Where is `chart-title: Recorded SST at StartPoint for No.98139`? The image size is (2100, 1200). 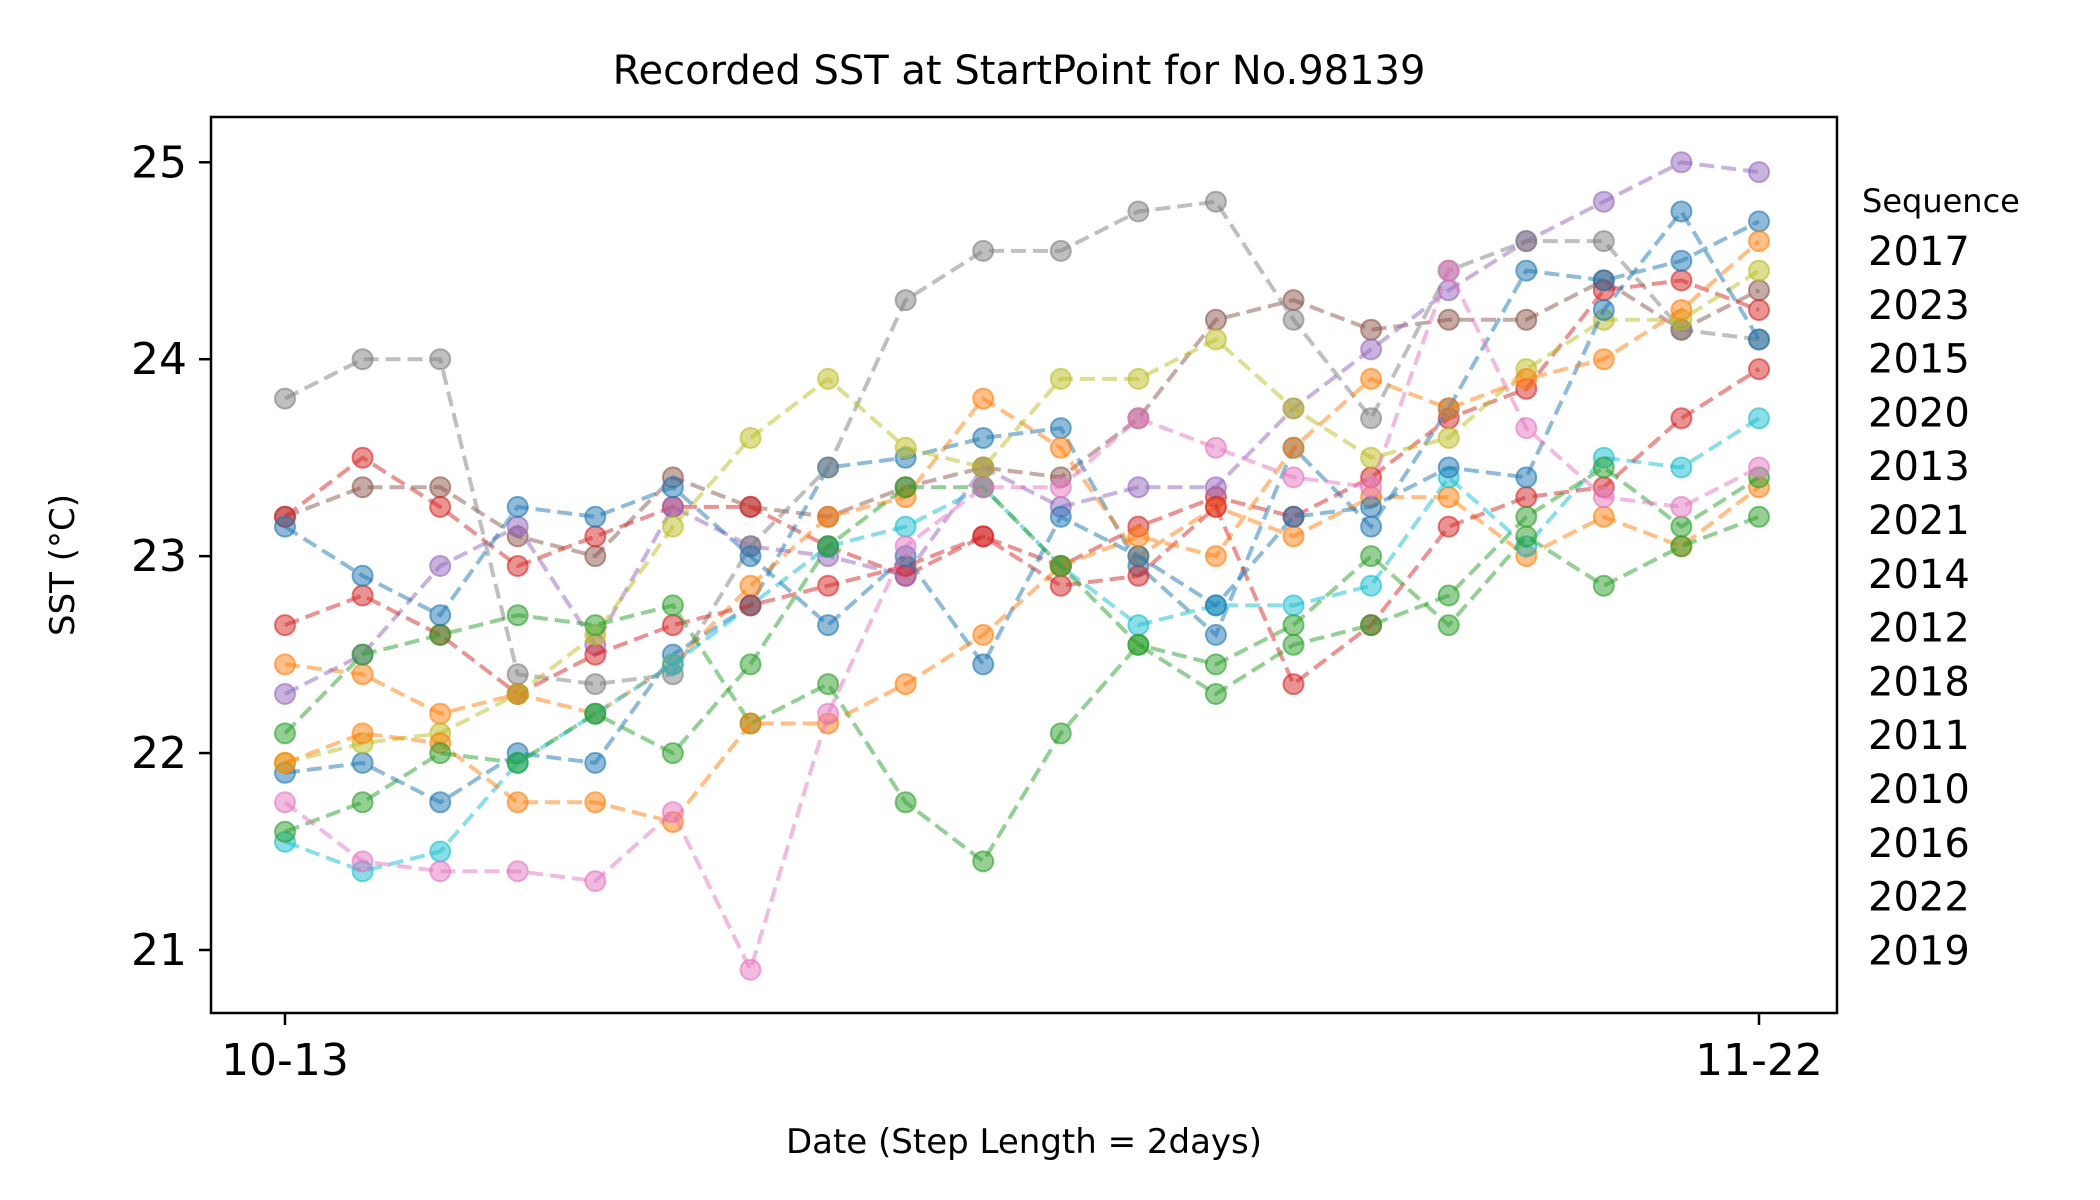
chart-title: Recorded SST at StartPoint for No.98139 is located at coordinates (1019, 71).